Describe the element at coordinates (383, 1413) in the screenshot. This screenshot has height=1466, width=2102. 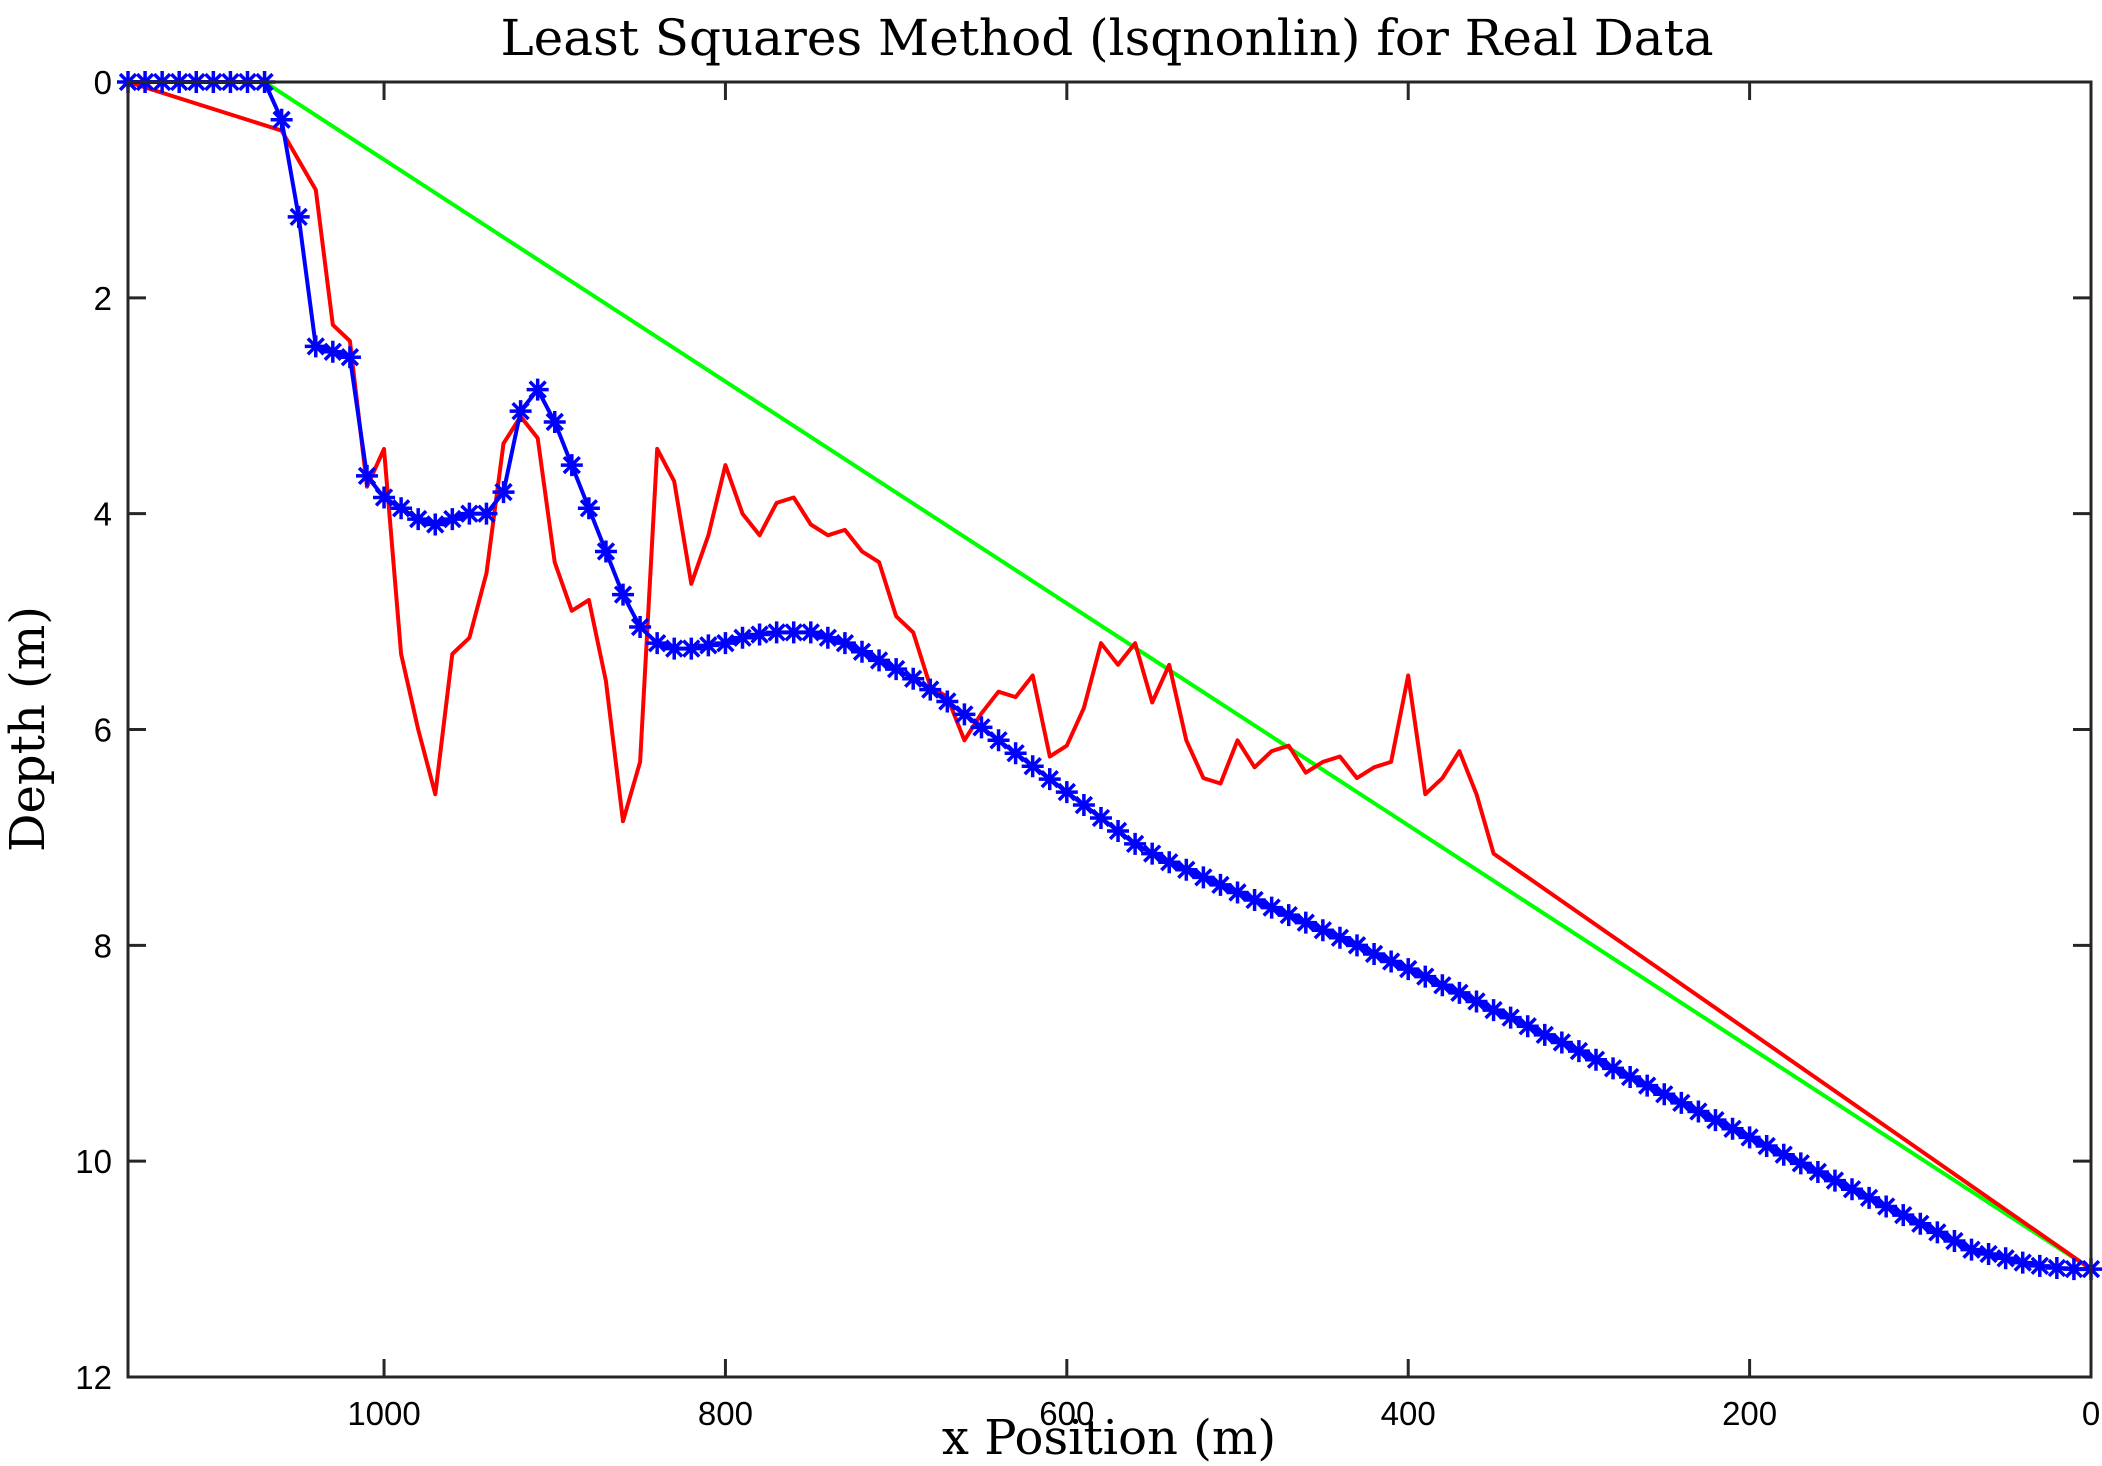
I see `x-tick-label: 1000` at that location.